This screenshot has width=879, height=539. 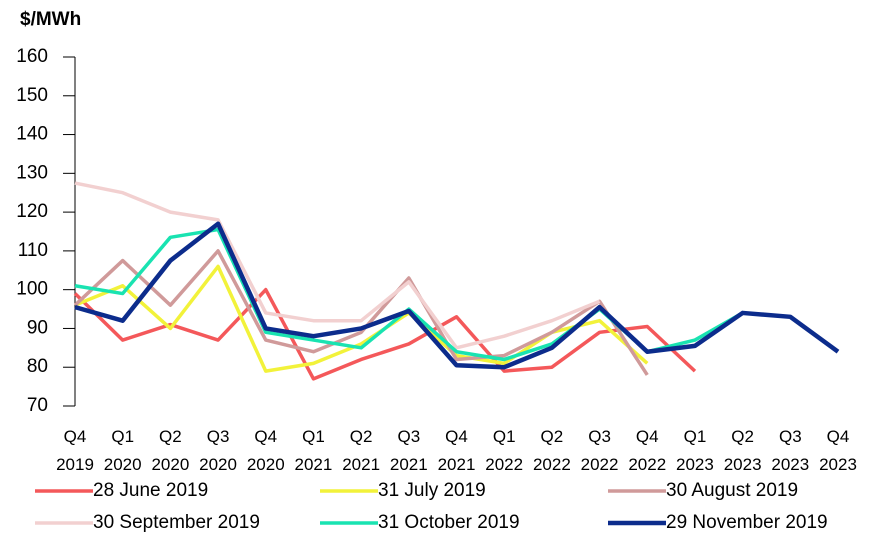 What do you see at coordinates (747, 522) in the screenshot?
I see `legend-label: 29 November 2019` at bounding box center [747, 522].